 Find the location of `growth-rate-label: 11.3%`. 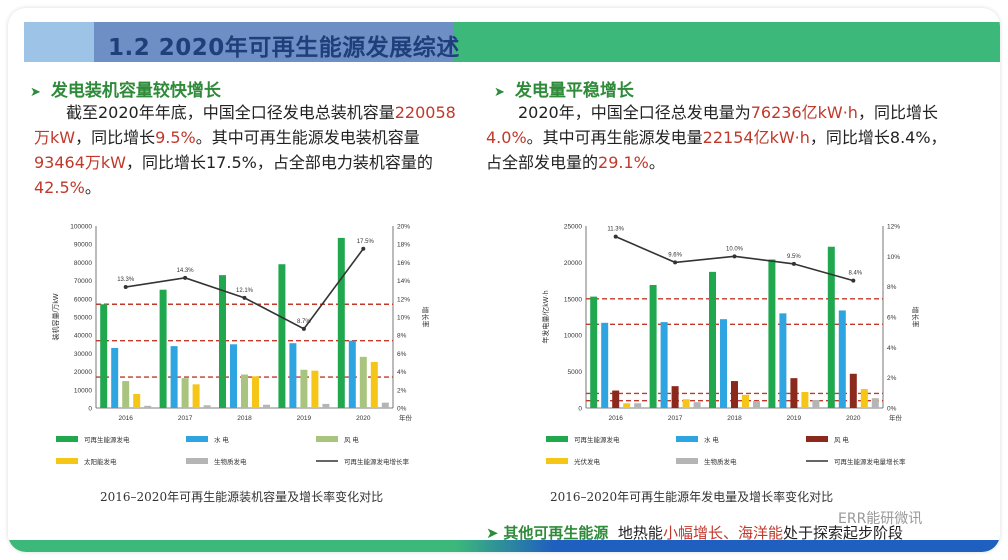

growth-rate-label: 11.3% is located at coordinates (615, 230).